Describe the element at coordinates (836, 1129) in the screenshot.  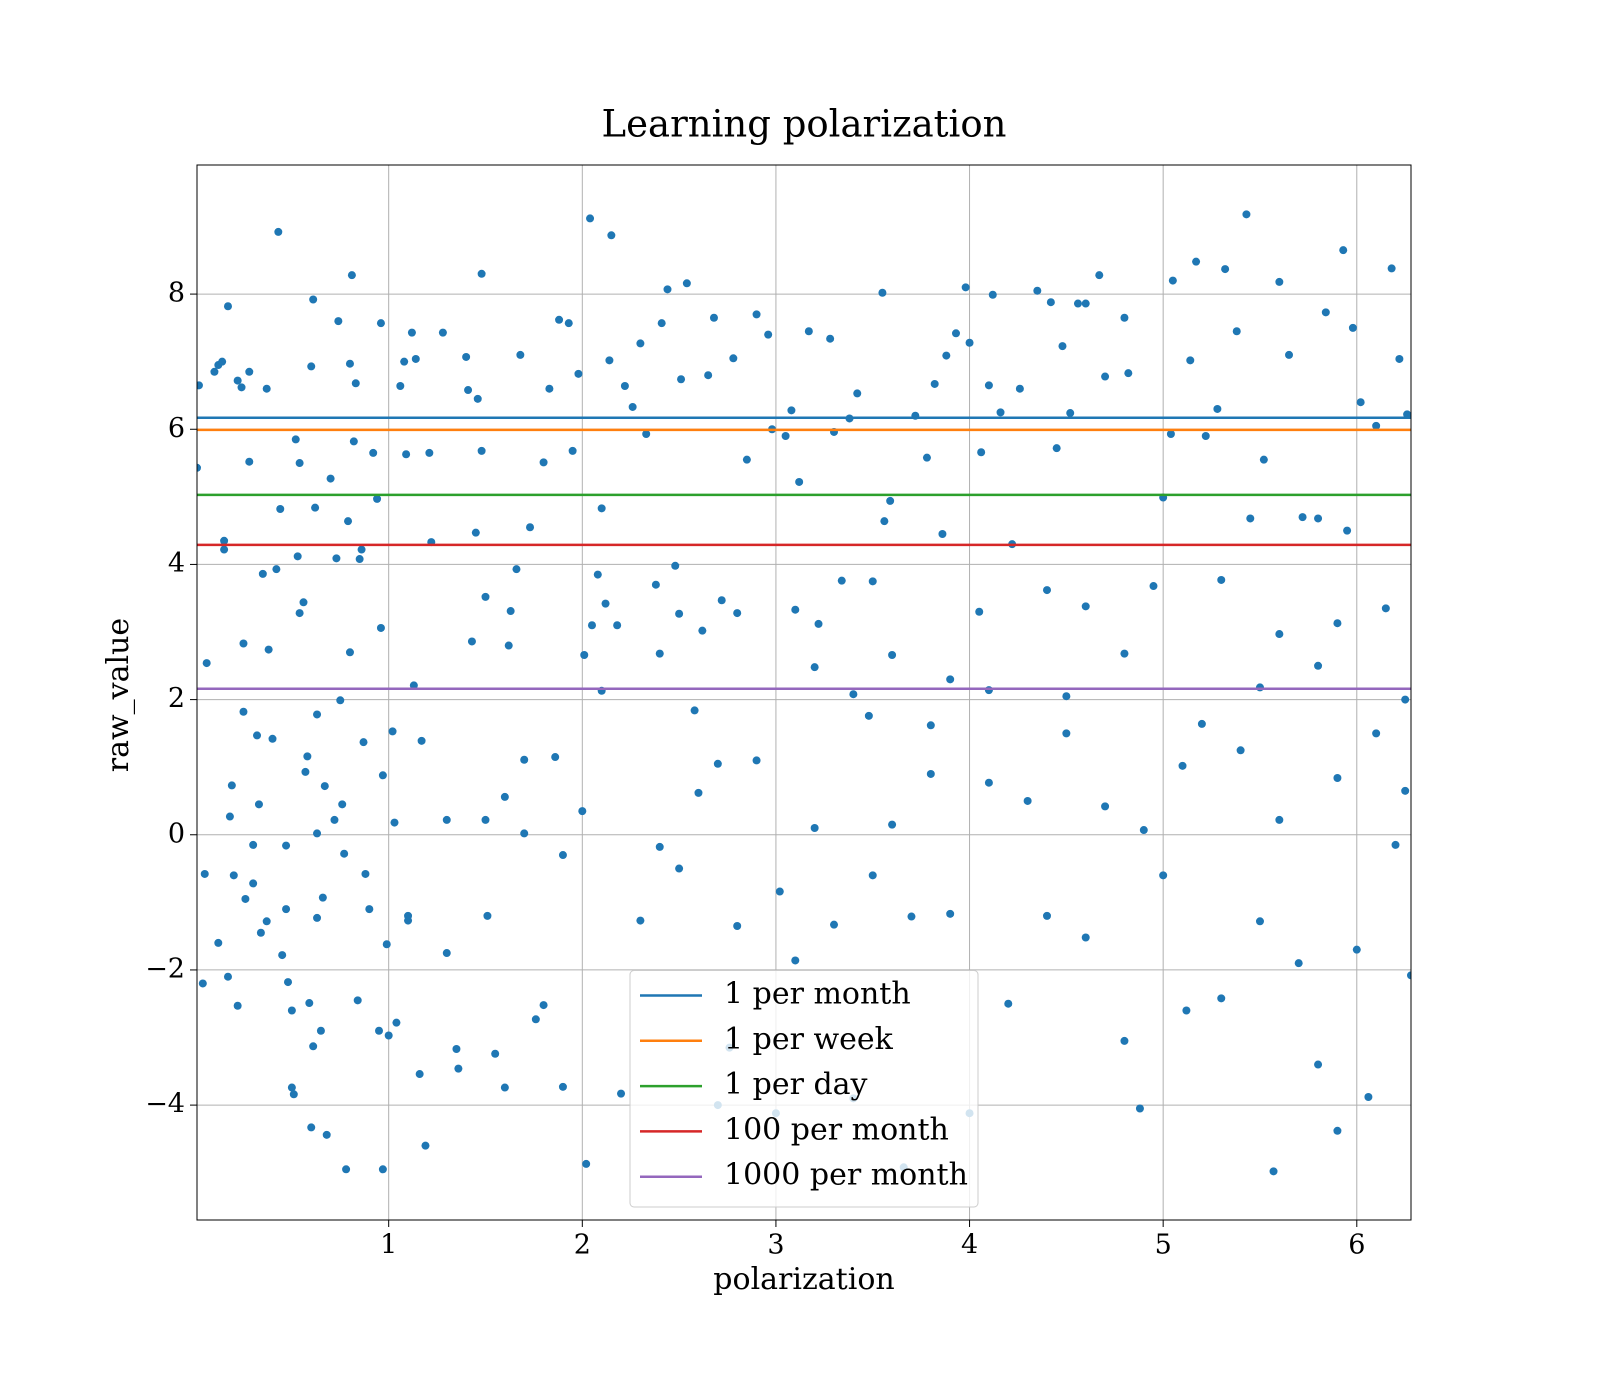
I see `legend-label: 100 per month` at that location.